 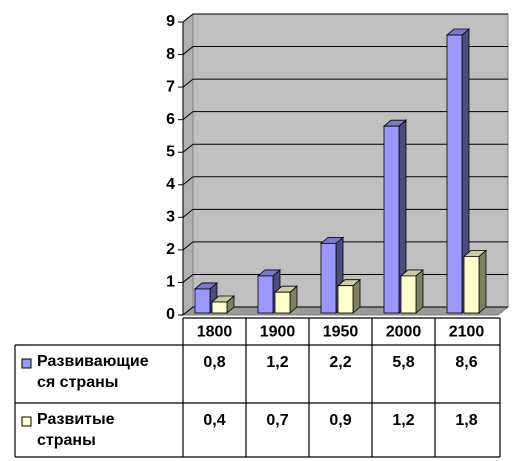 I want to click on table-value: 5,8, so click(x=403, y=362).